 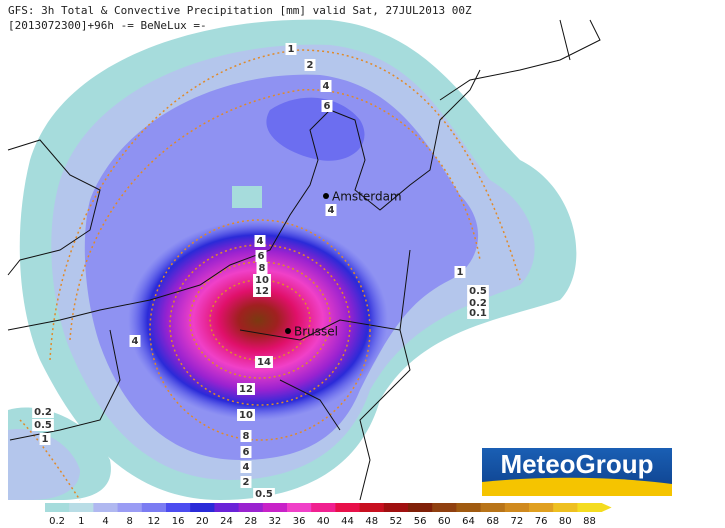 I want to click on colorbar-label: 12, so click(x=154, y=521).